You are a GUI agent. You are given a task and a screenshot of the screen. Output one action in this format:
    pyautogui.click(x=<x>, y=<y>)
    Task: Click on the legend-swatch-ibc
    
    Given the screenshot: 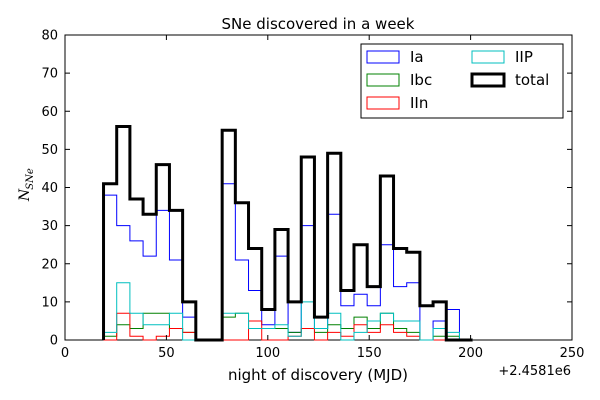 What is the action you would take?
    pyautogui.click(x=383, y=80)
    